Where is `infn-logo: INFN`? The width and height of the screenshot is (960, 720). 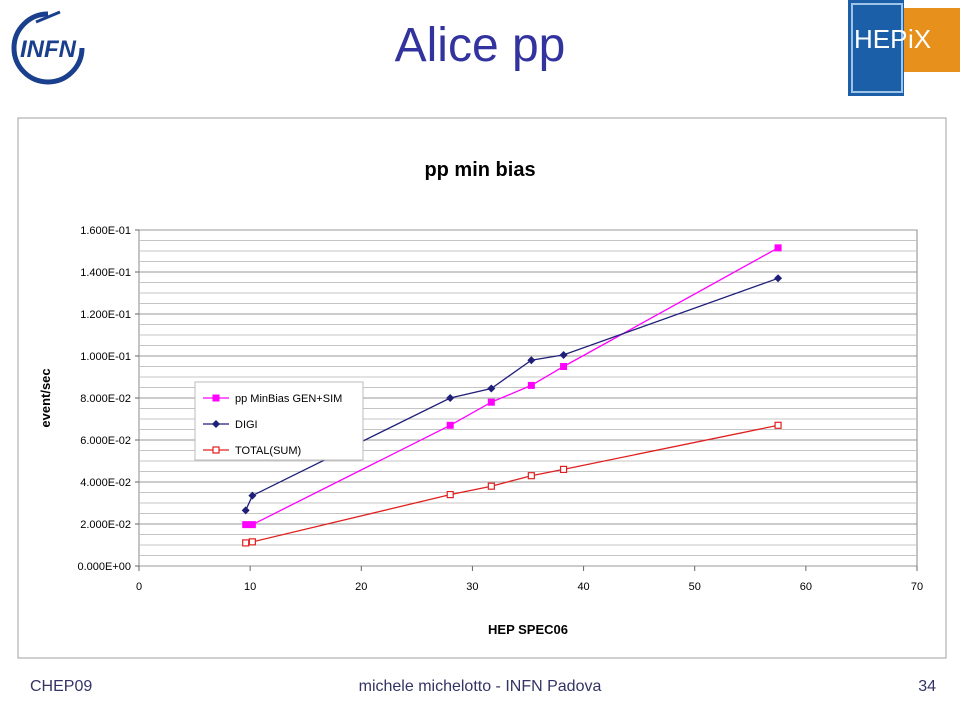 infn-logo: INFN is located at coordinates (48, 47).